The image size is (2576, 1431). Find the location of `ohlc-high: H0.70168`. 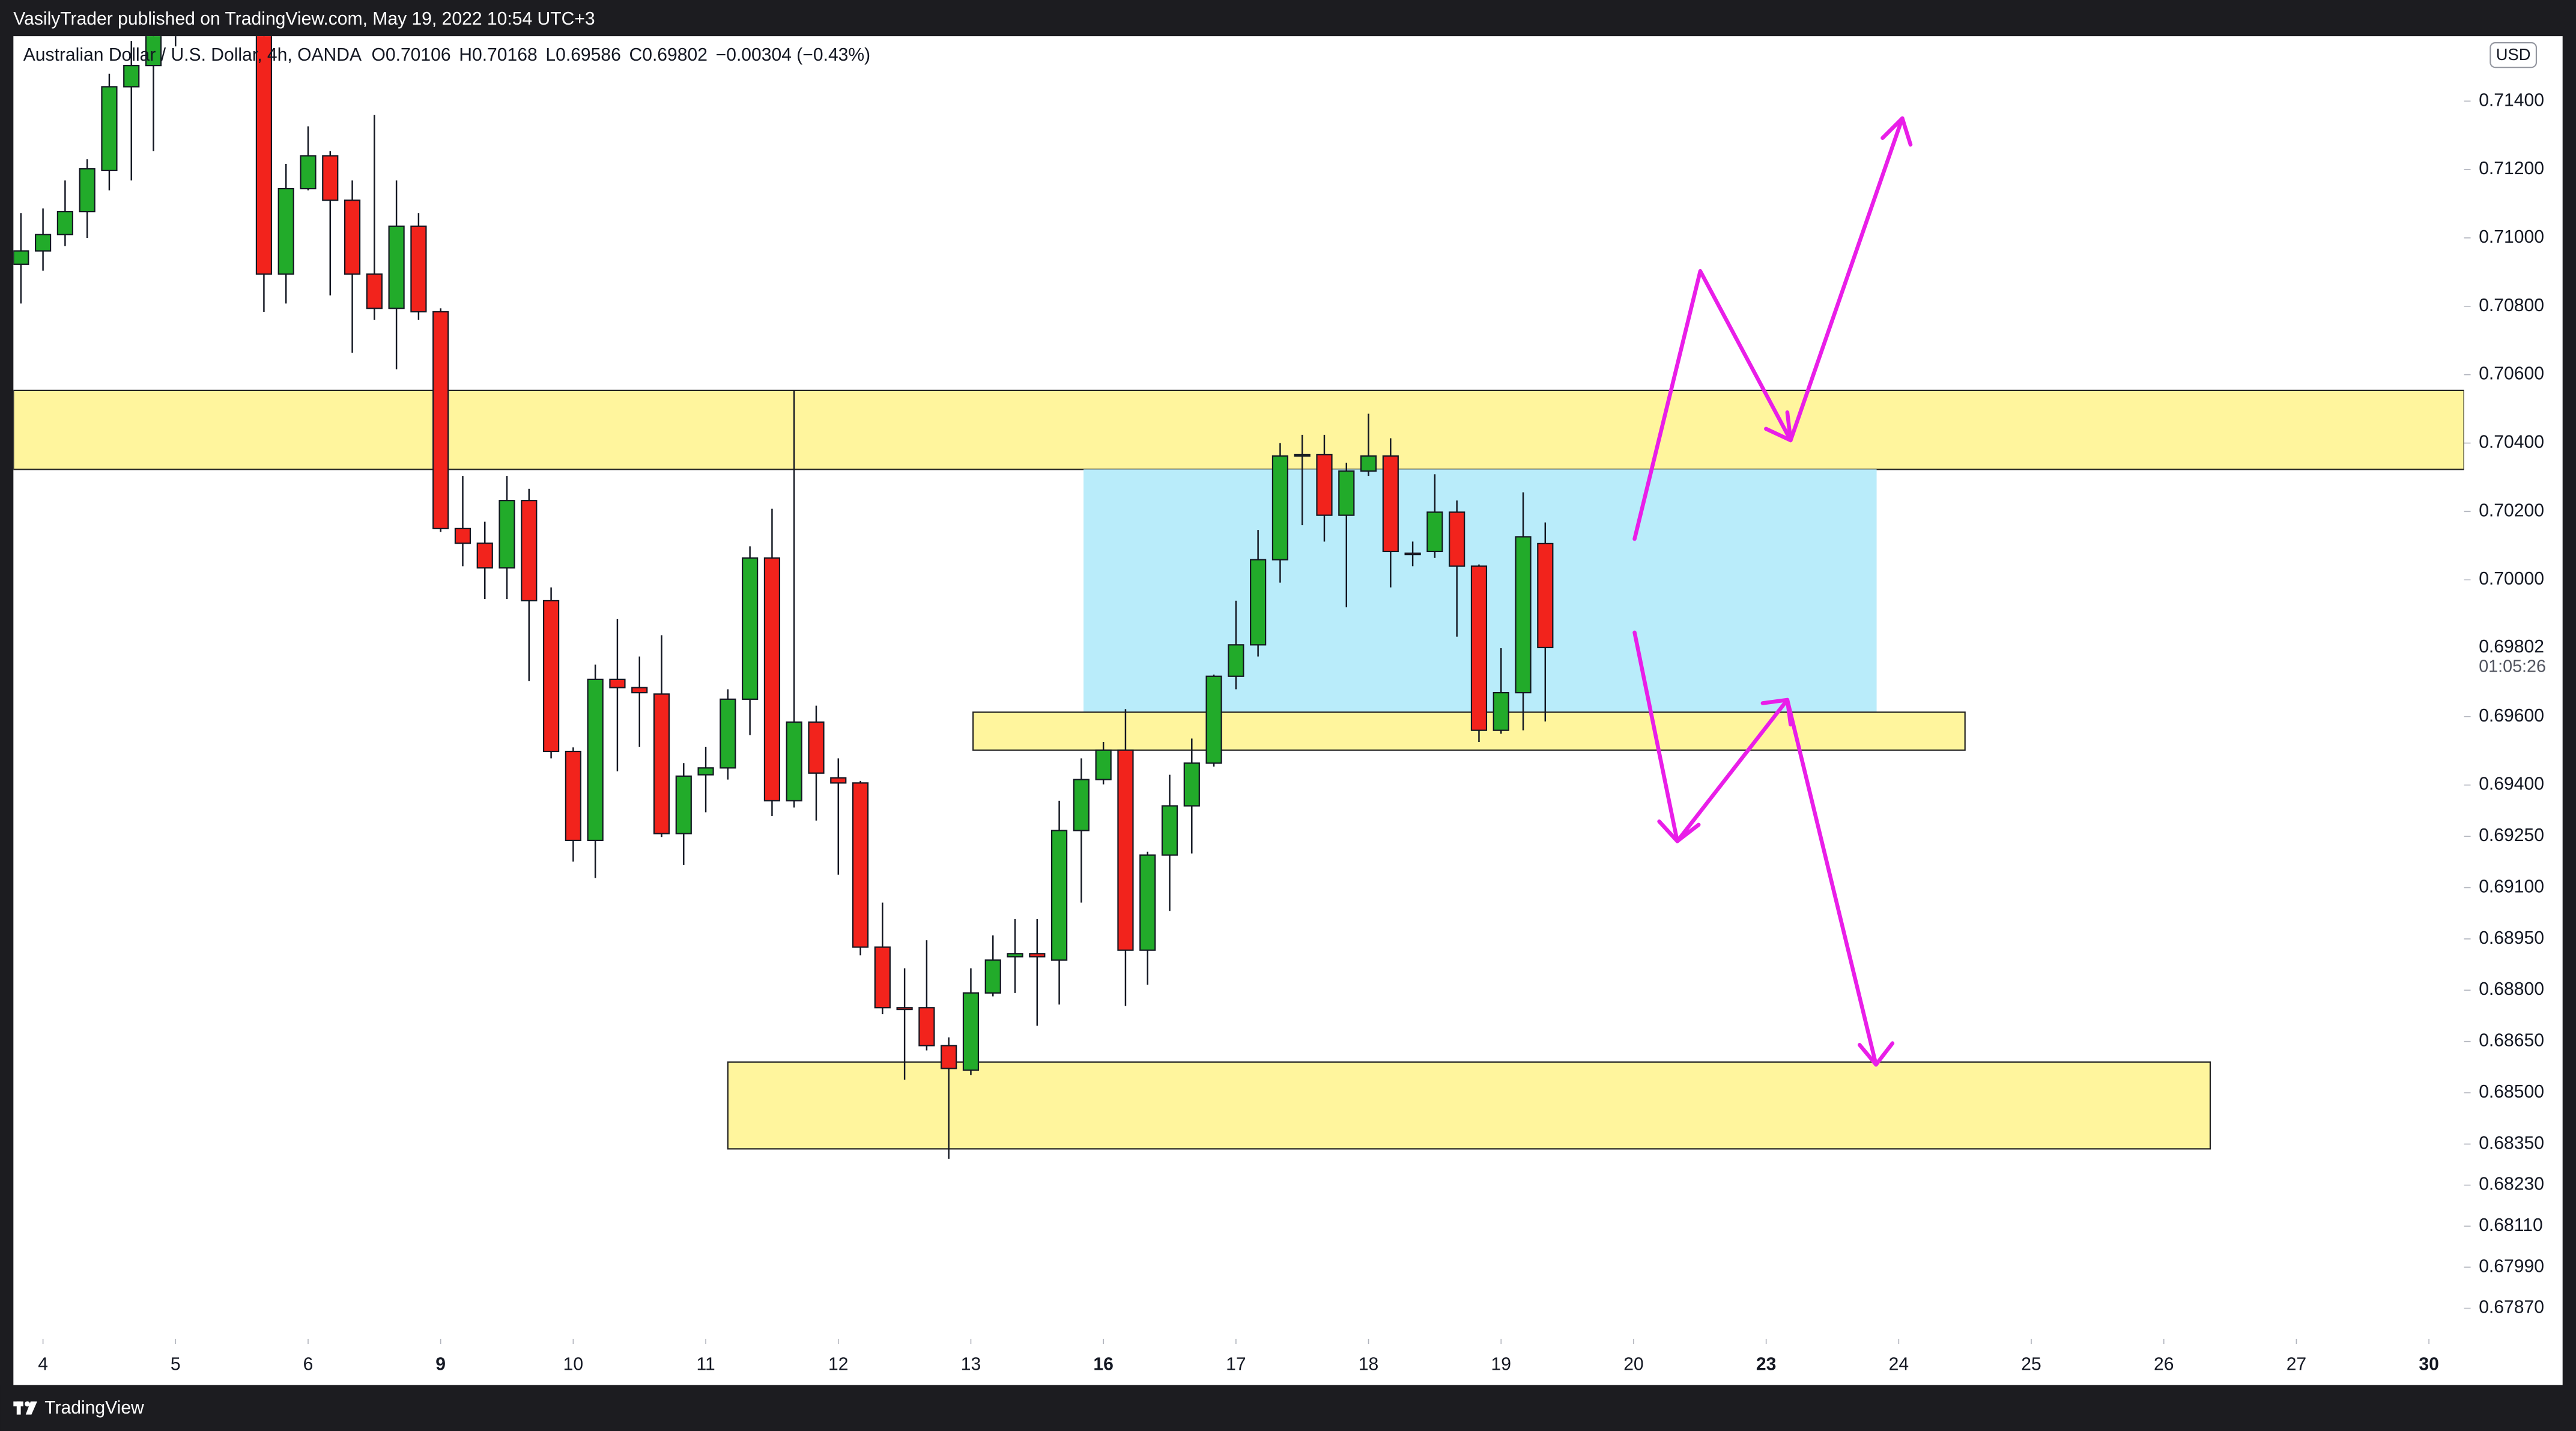

ohlc-high: H0.70168 is located at coordinates (498, 55).